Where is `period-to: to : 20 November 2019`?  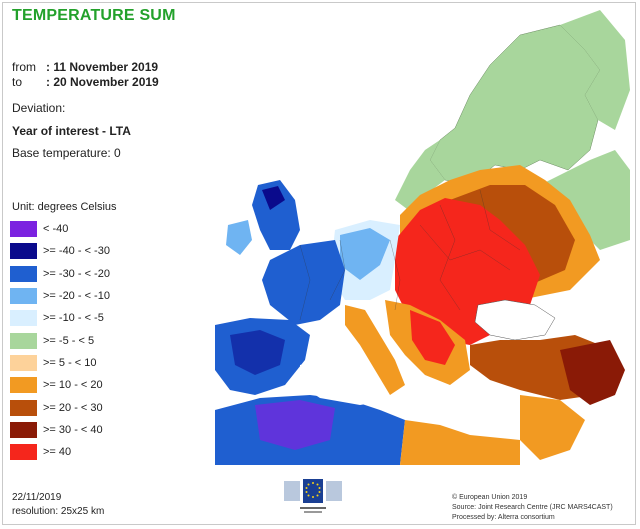
period-to: to : 20 November 2019 is located at coordinates (85, 82).